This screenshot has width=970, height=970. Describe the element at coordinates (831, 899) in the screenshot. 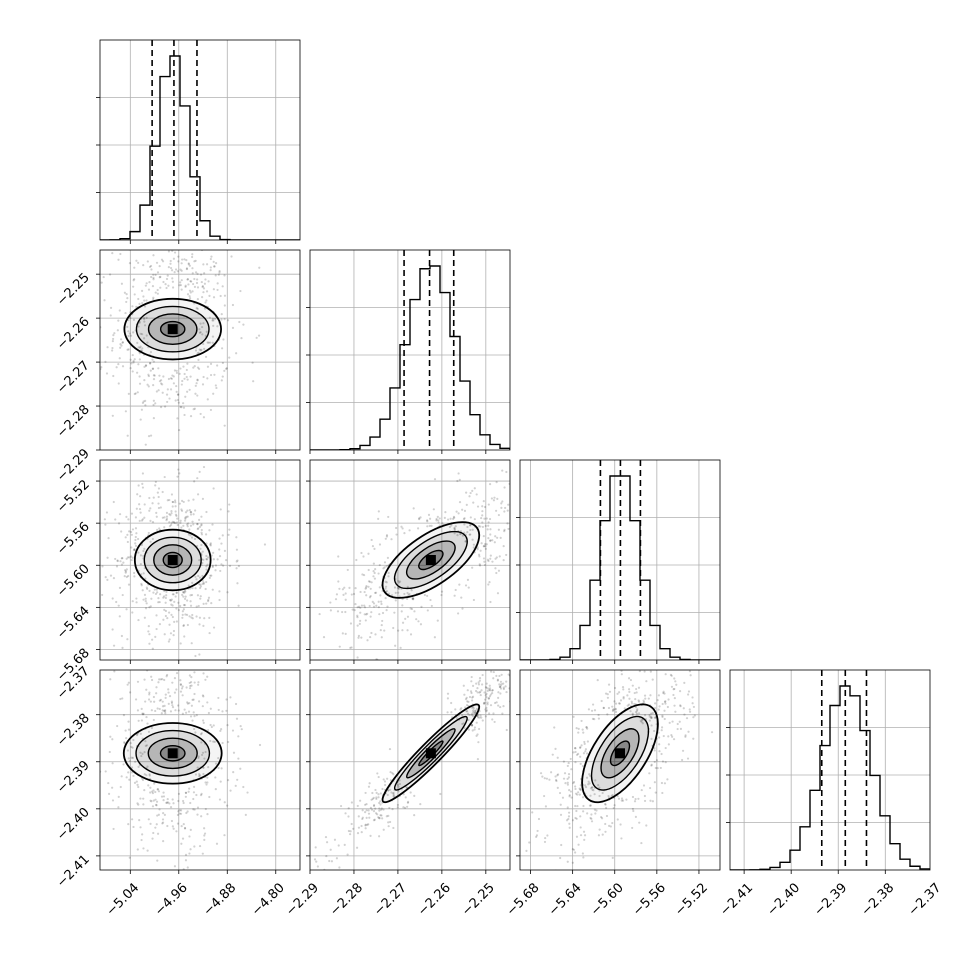

I see `x-tick-label-3-2: −2.39` at that location.